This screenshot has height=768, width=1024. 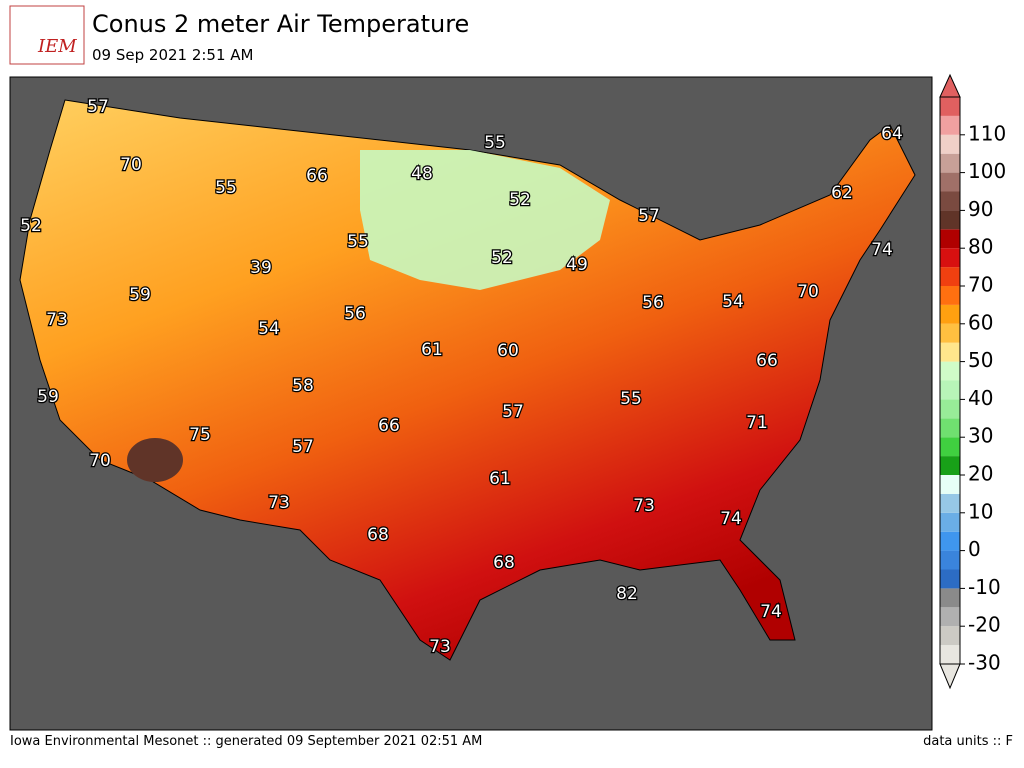 I want to click on colorbar-extend-top, so click(x=950, y=85).